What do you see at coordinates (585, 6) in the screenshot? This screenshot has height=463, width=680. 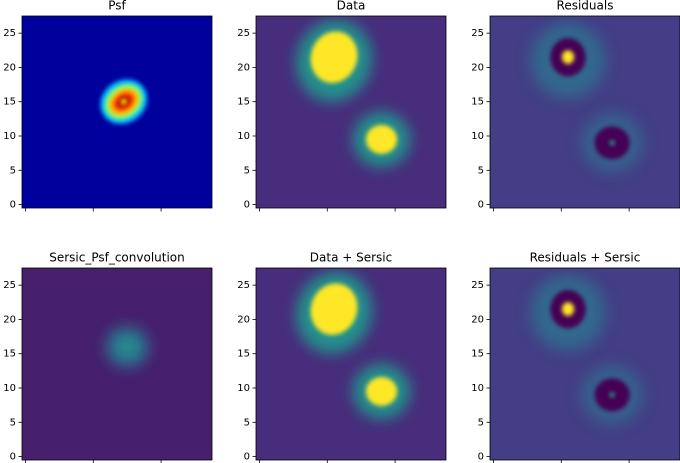 I see `panel-title: Residuals` at bounding box center [585, 6].